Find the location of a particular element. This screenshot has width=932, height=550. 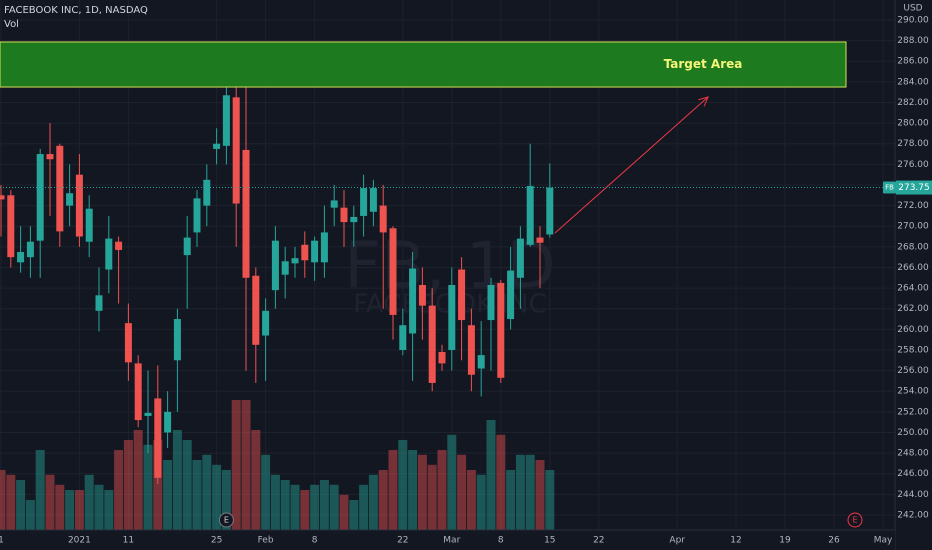

event-marker is located at coordinates (226, 520).